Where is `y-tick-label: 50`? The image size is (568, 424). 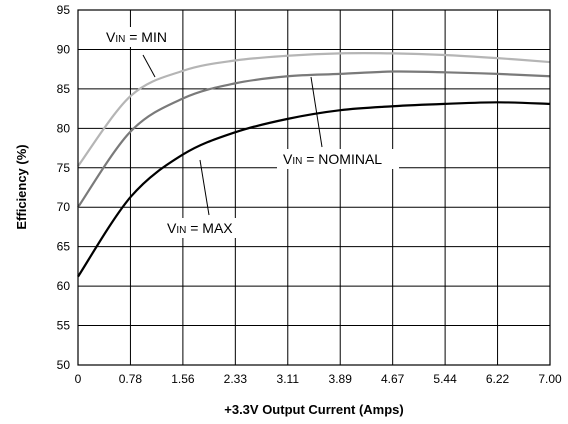
y-tick-label: 50 is located at coordinates (64, 365).